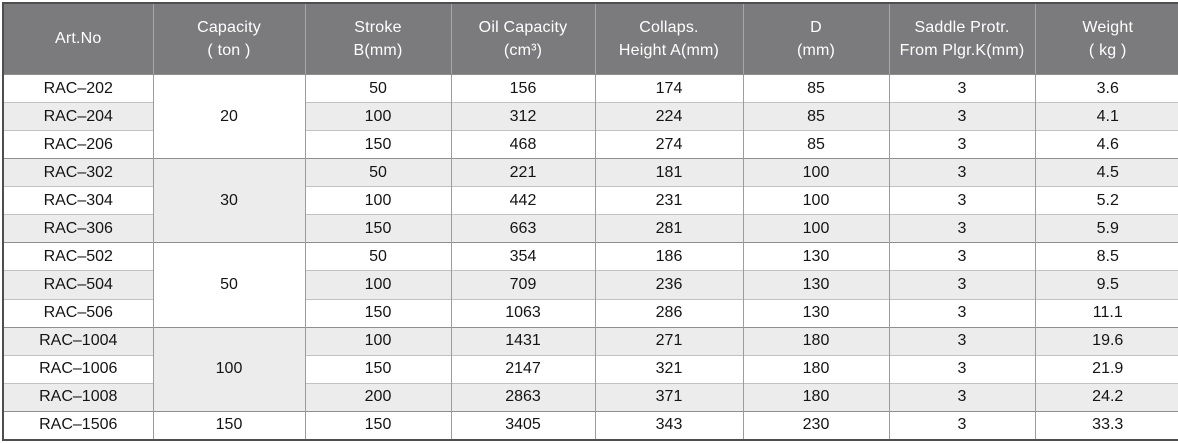  Describe the element at coordinates (78, 313) in the screenshot. I see `cell-art-no: RAC–506` at that location.